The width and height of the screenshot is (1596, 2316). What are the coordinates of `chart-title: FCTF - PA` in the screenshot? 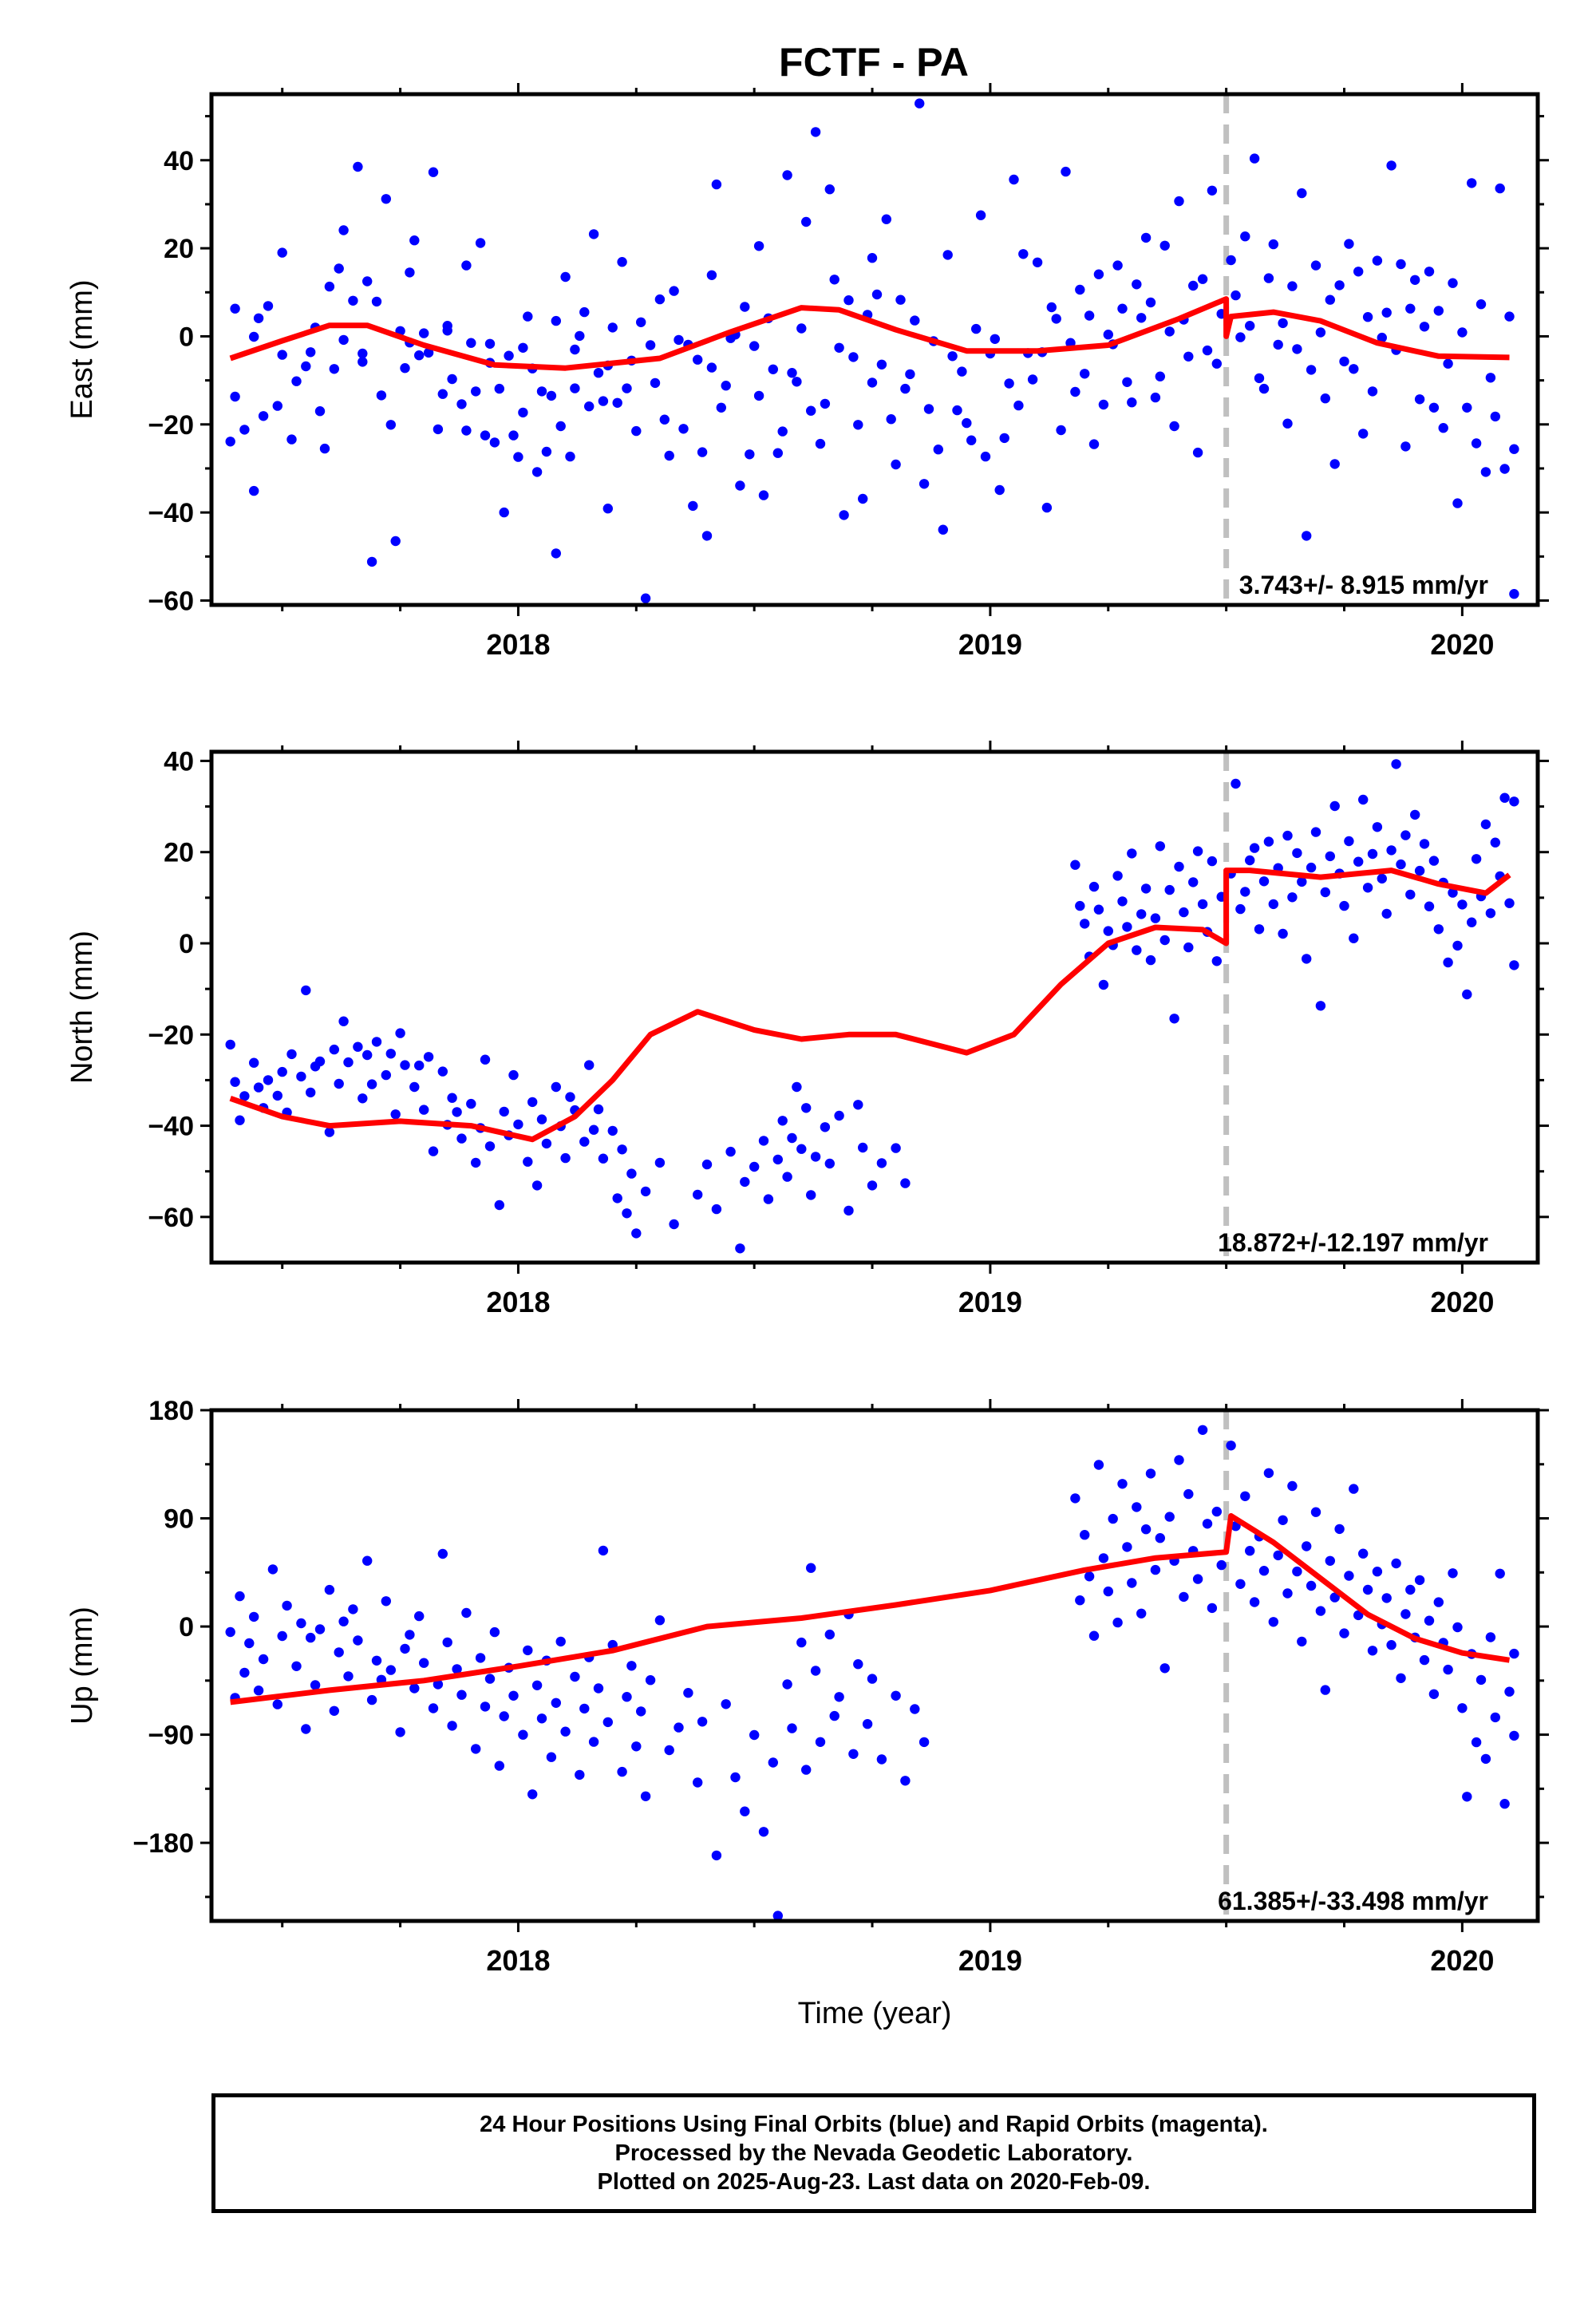 It's located at (874, 62).